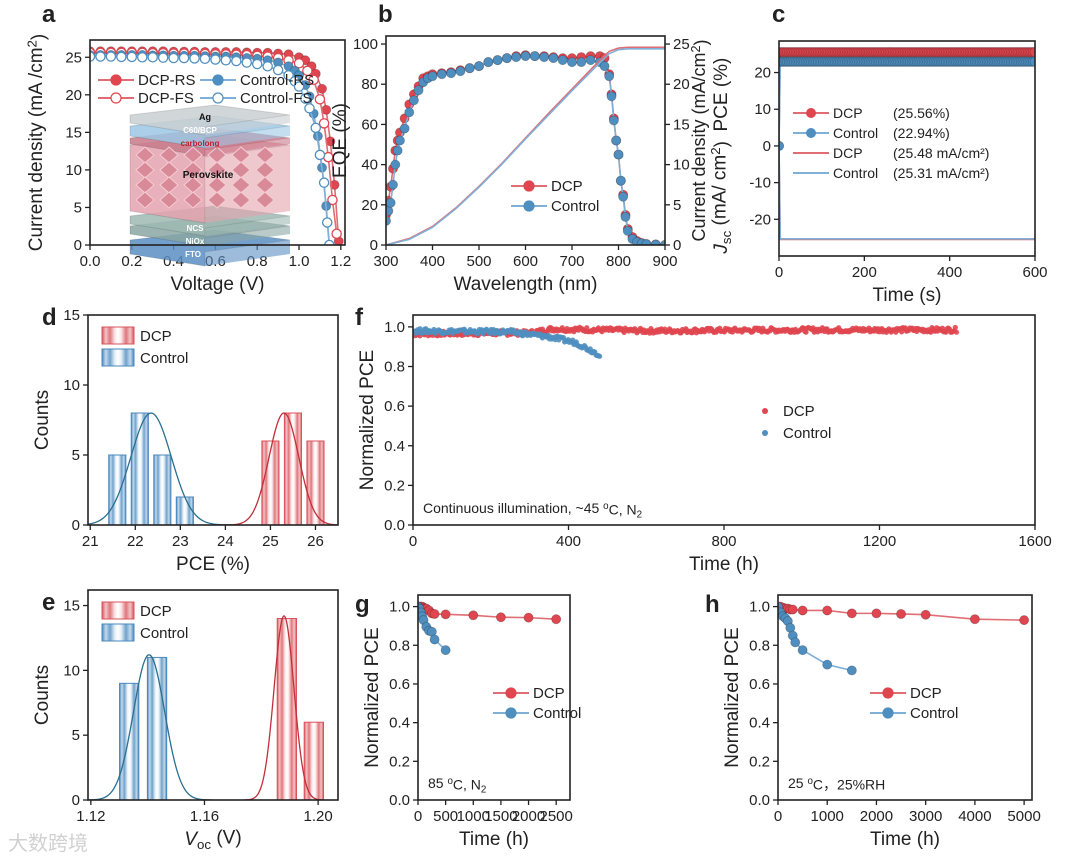  Describe the element at coordinates (195, 241) in the screenshot. I see `inset-layer-label: NiOx` at that location.